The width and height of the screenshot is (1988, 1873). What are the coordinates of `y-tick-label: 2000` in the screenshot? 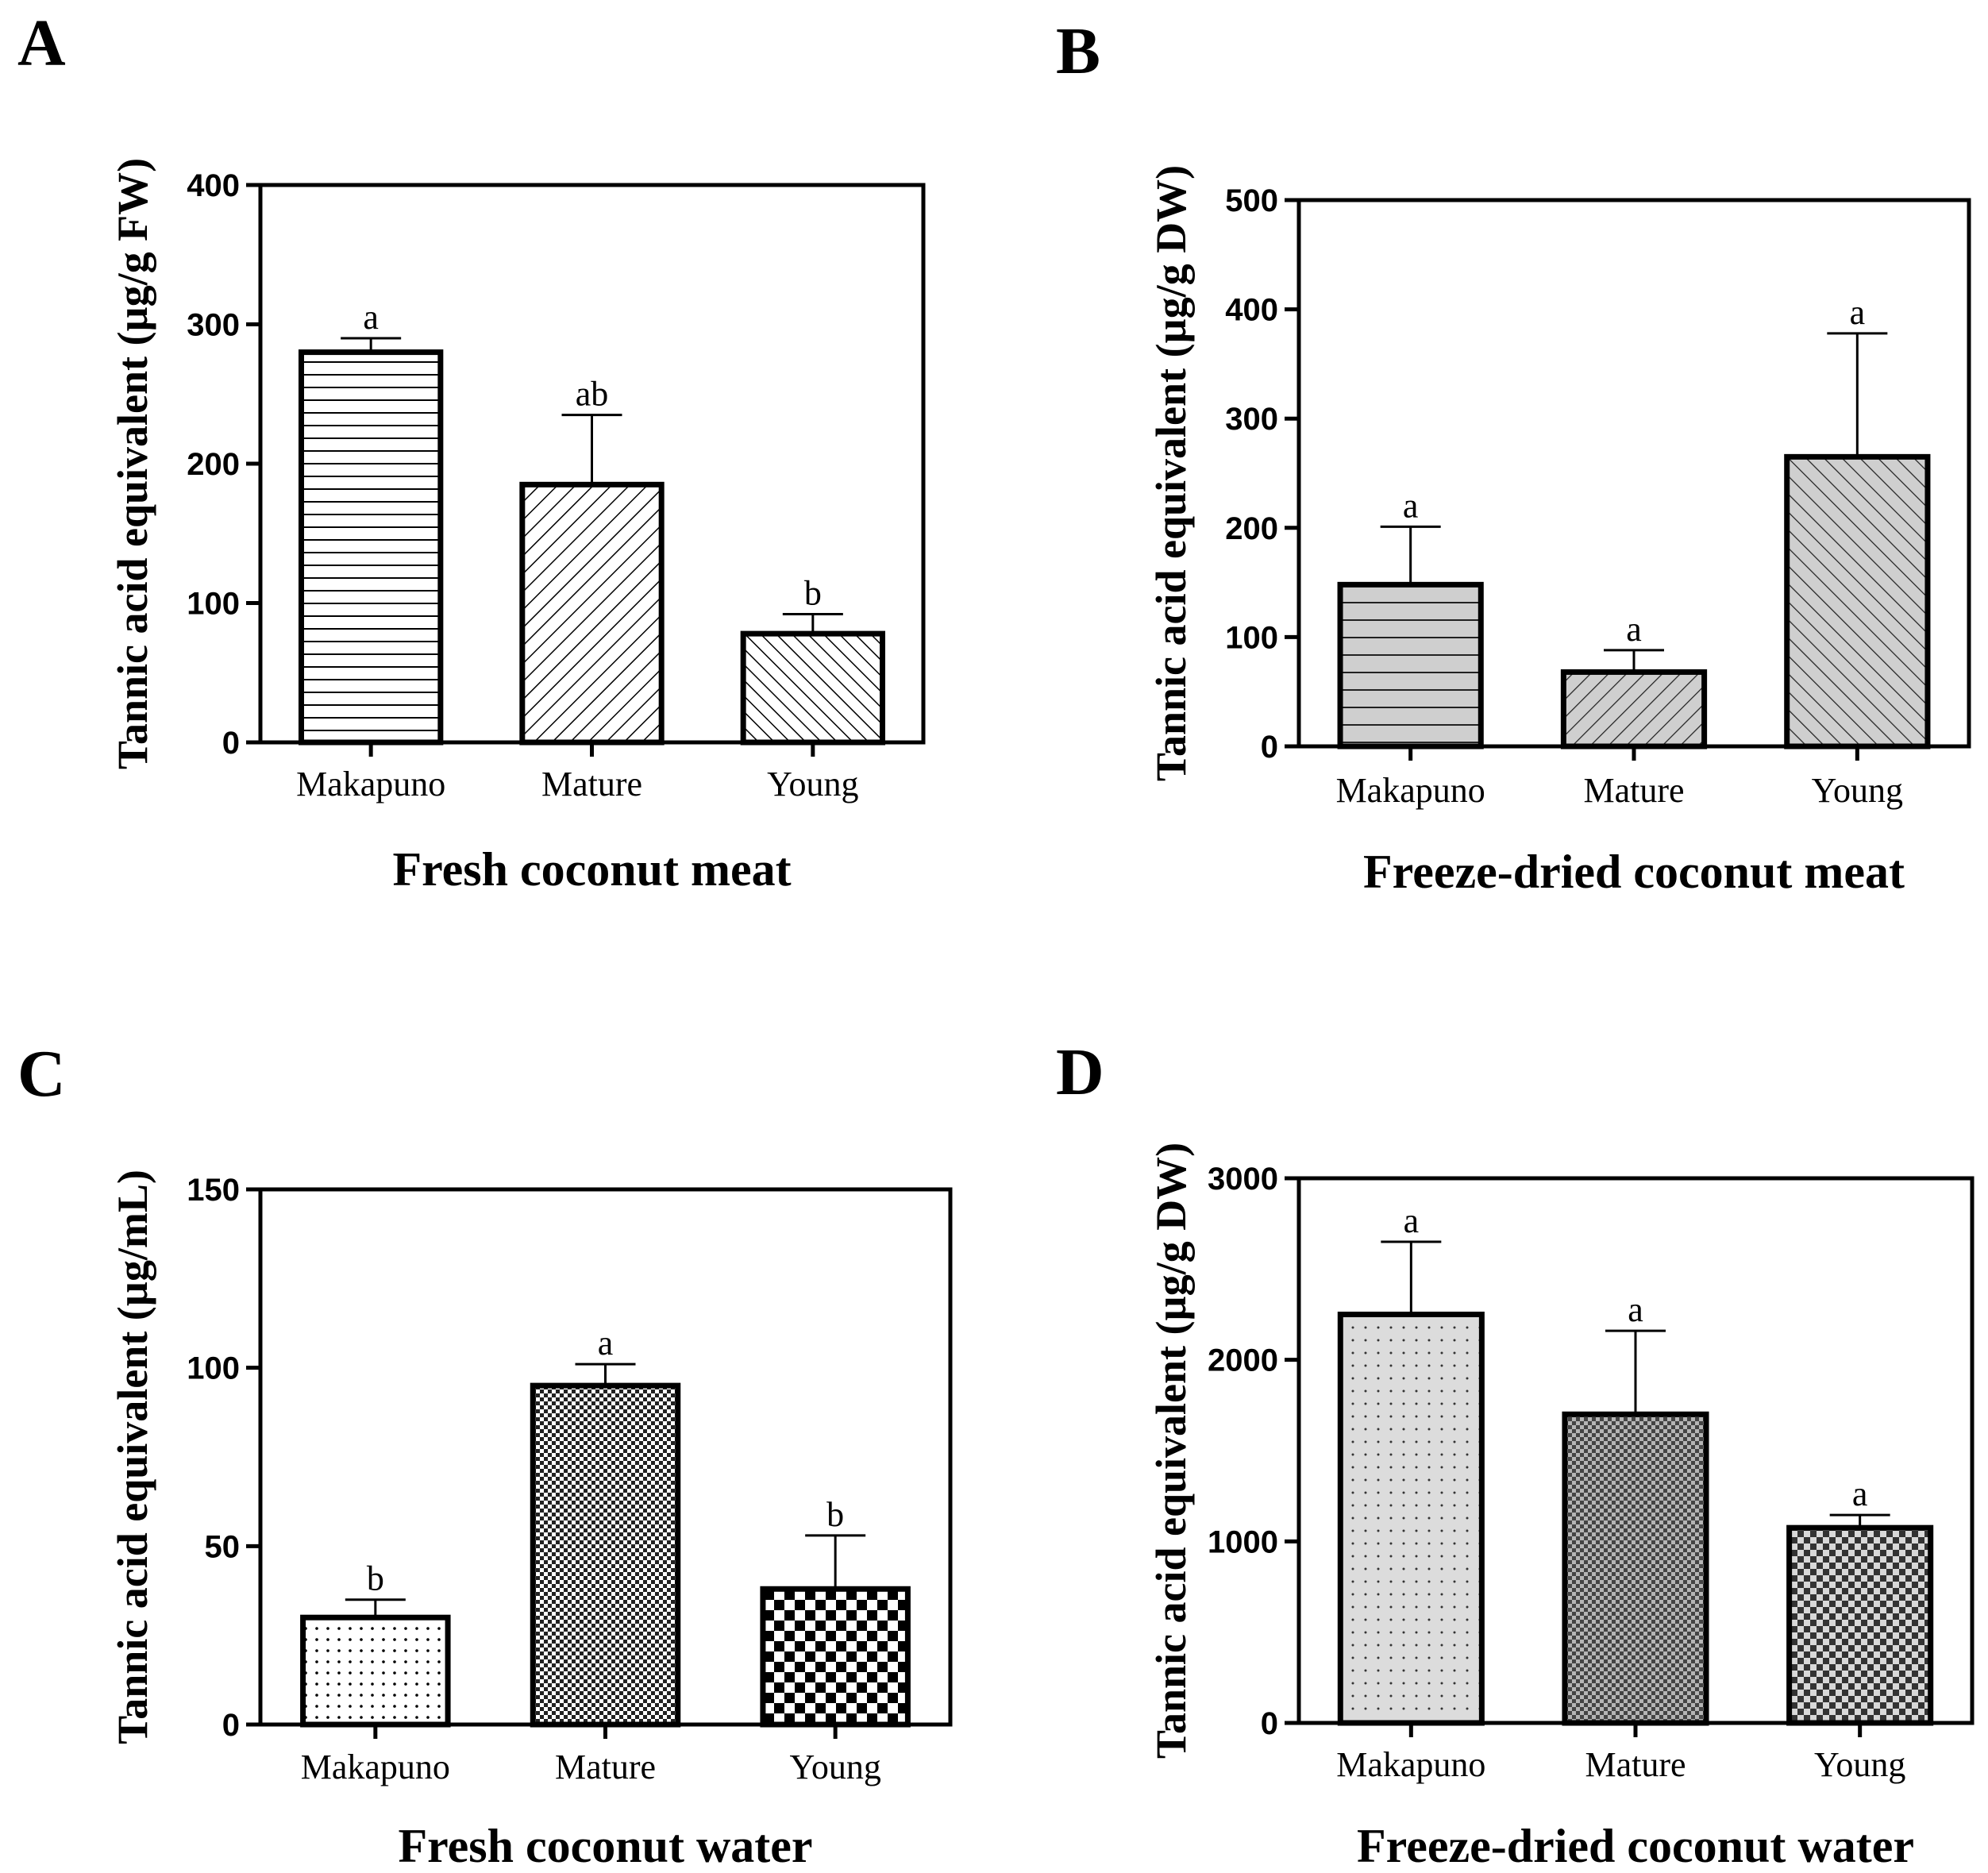 It's located at (1243, 1360).